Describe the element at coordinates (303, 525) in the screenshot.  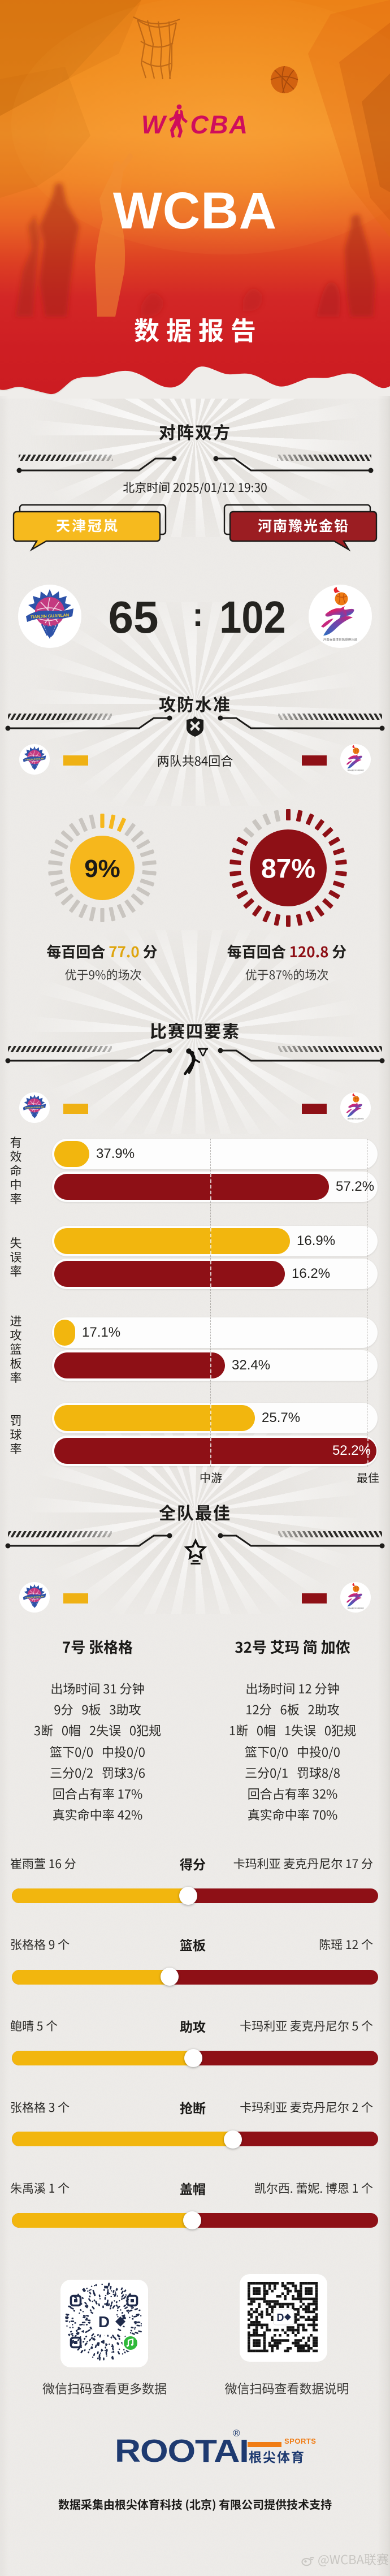
I see `svg-text: 河南豫光金铅` at that location.